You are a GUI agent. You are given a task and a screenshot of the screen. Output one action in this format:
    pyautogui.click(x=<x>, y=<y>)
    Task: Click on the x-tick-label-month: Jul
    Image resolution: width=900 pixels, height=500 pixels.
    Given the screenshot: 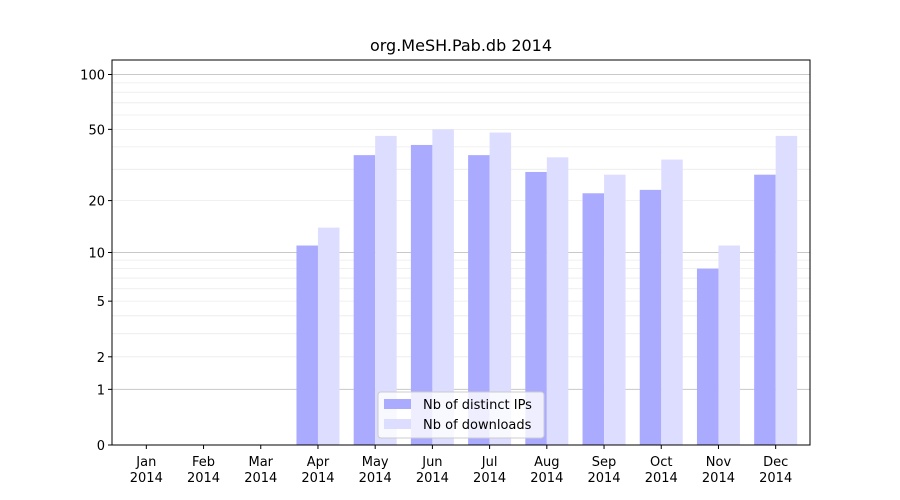 What is the action you would take?
    pyautogui.click(x=489, y=462)
    